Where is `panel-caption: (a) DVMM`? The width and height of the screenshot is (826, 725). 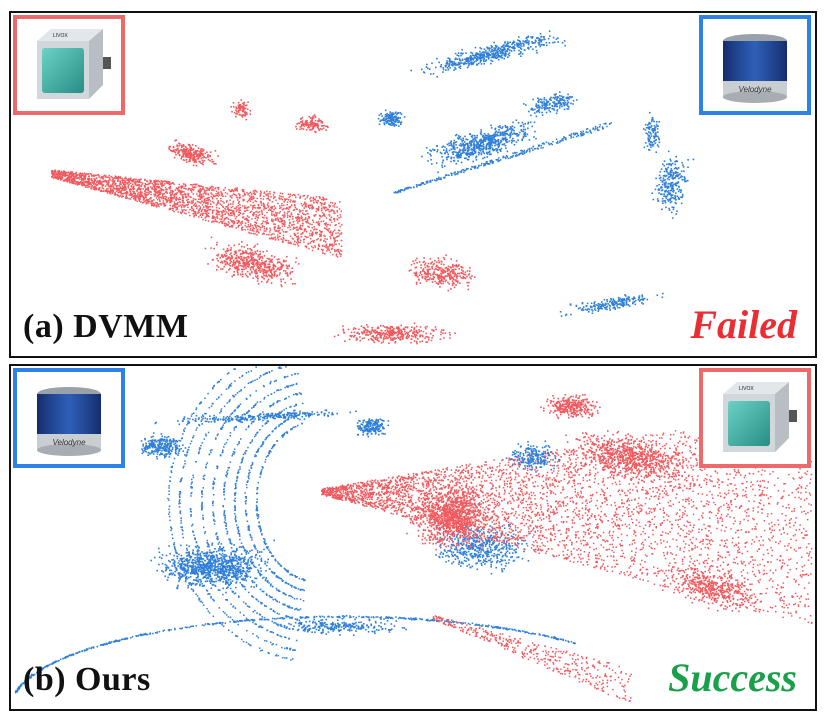 panel-caption: (a) DVMM is located at coordinates (106, 326).